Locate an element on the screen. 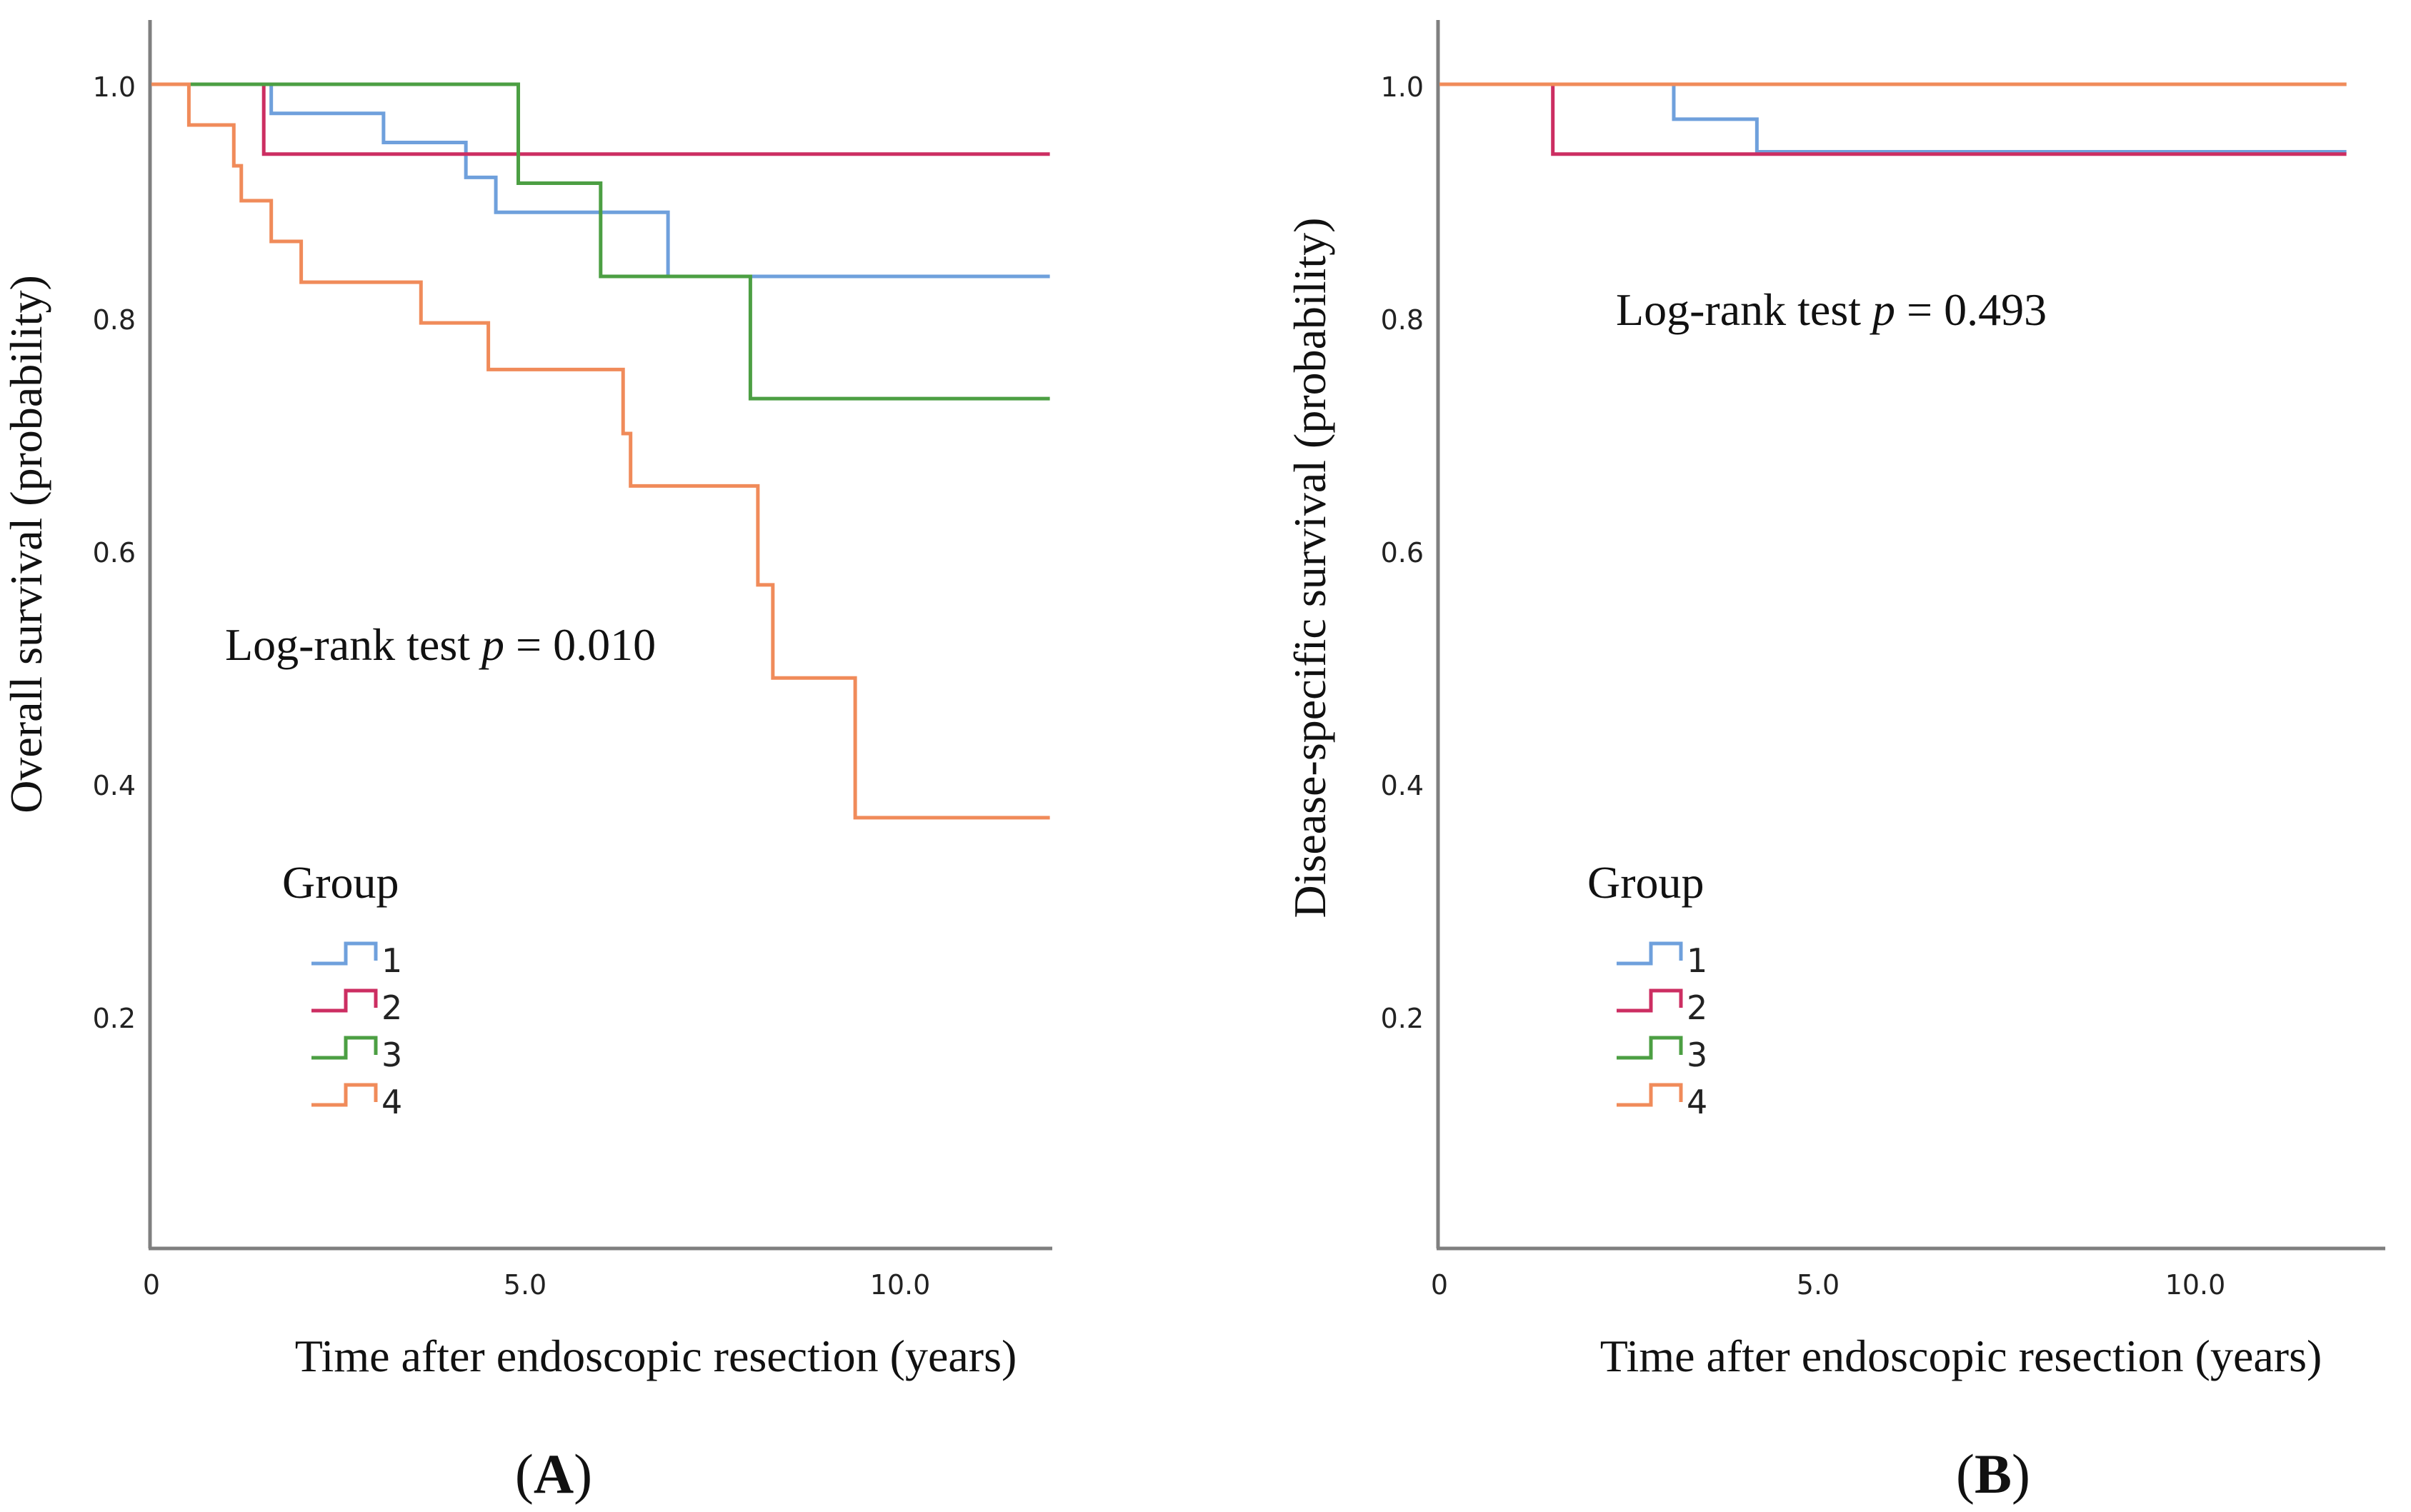  annotation-value: = 0.493 is located at coordinates (1971, 309).